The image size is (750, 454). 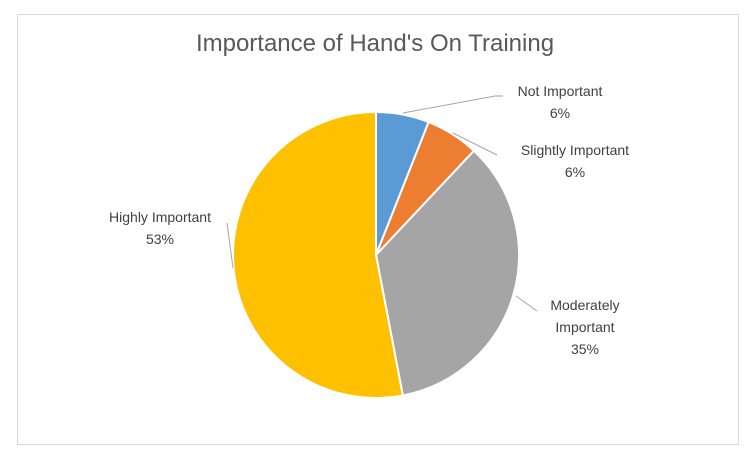 I want to click on label-category: Not Important, so click(x=560, y=91).